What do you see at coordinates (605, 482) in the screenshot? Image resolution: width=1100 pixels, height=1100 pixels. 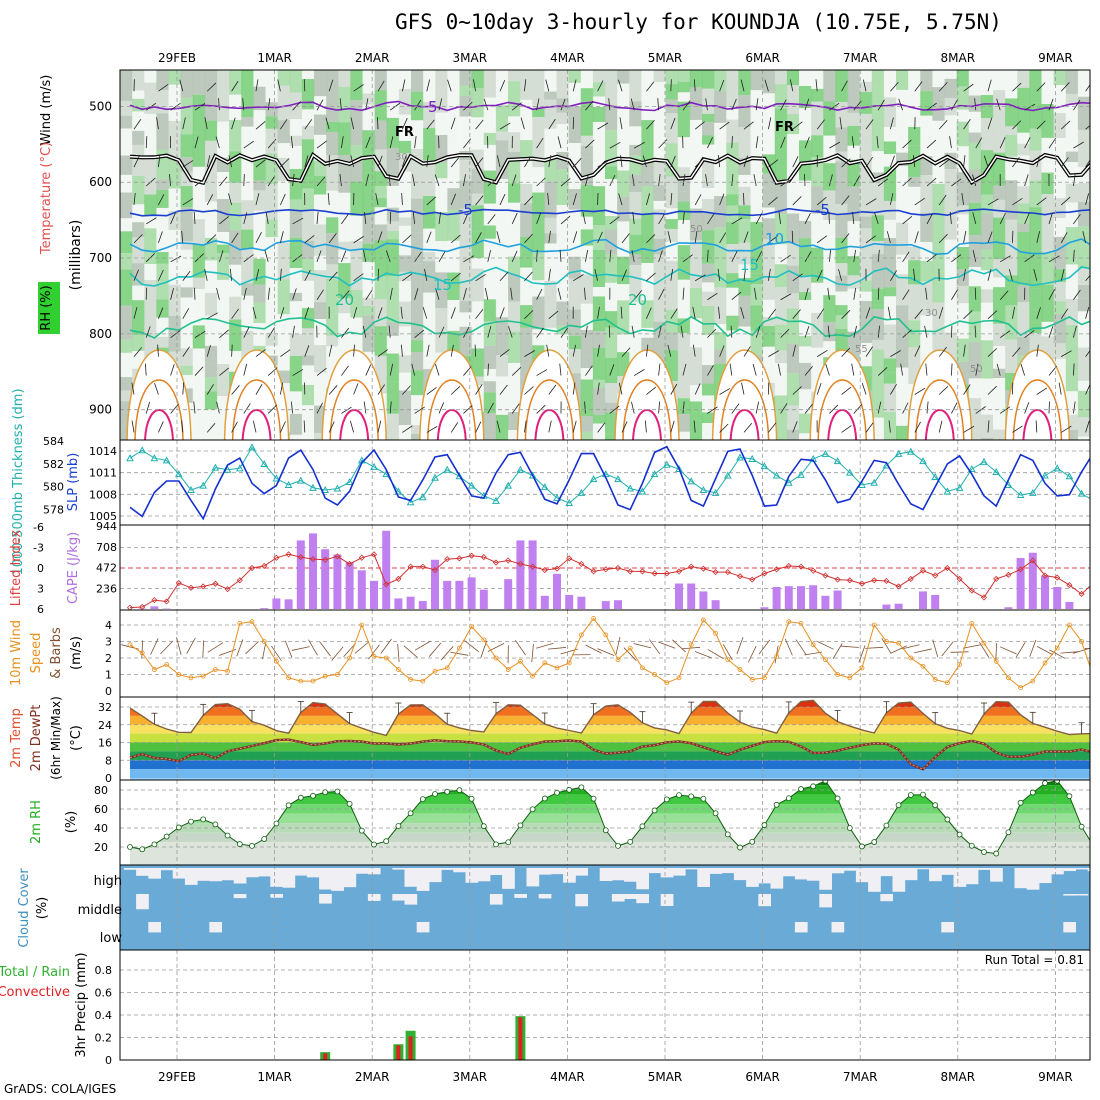 I see `thickness-slp-plot` at bounding box center [605, 482].